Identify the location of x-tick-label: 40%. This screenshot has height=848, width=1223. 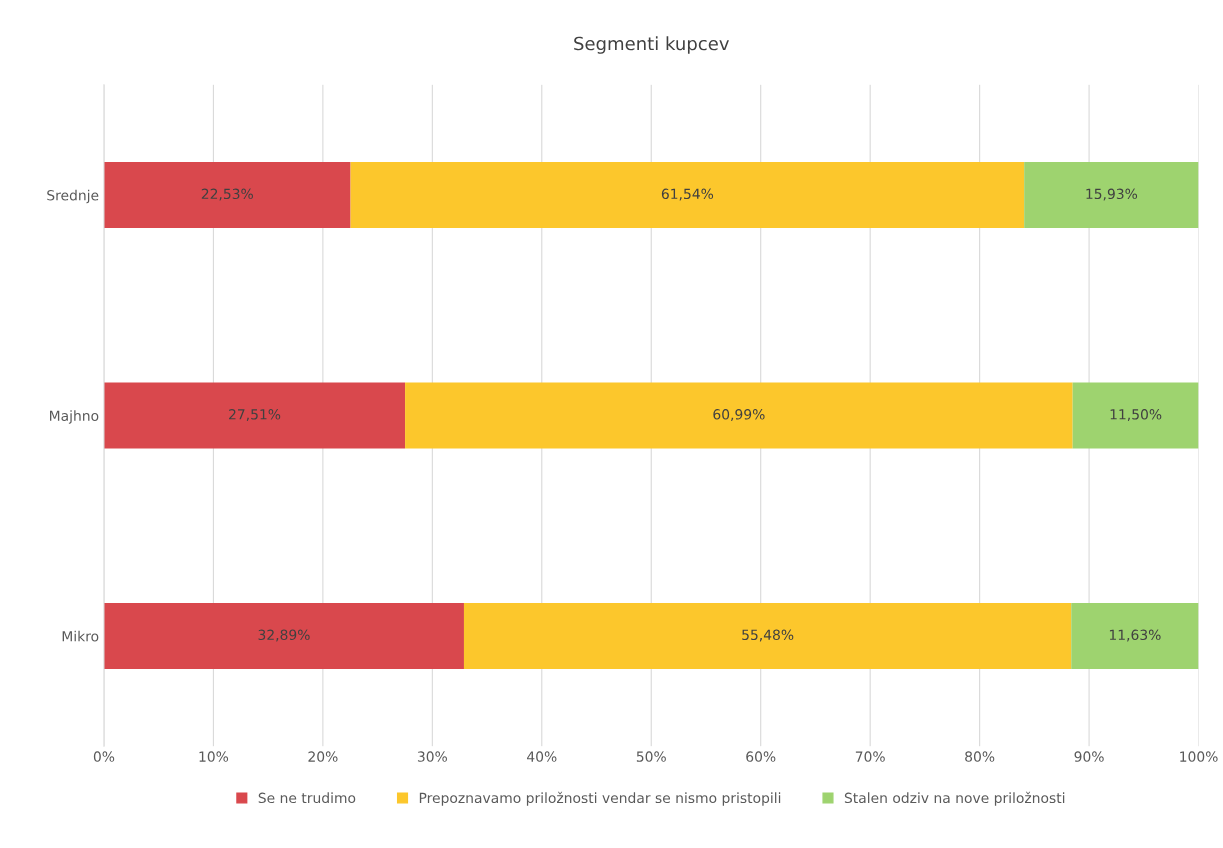
(542, 756).